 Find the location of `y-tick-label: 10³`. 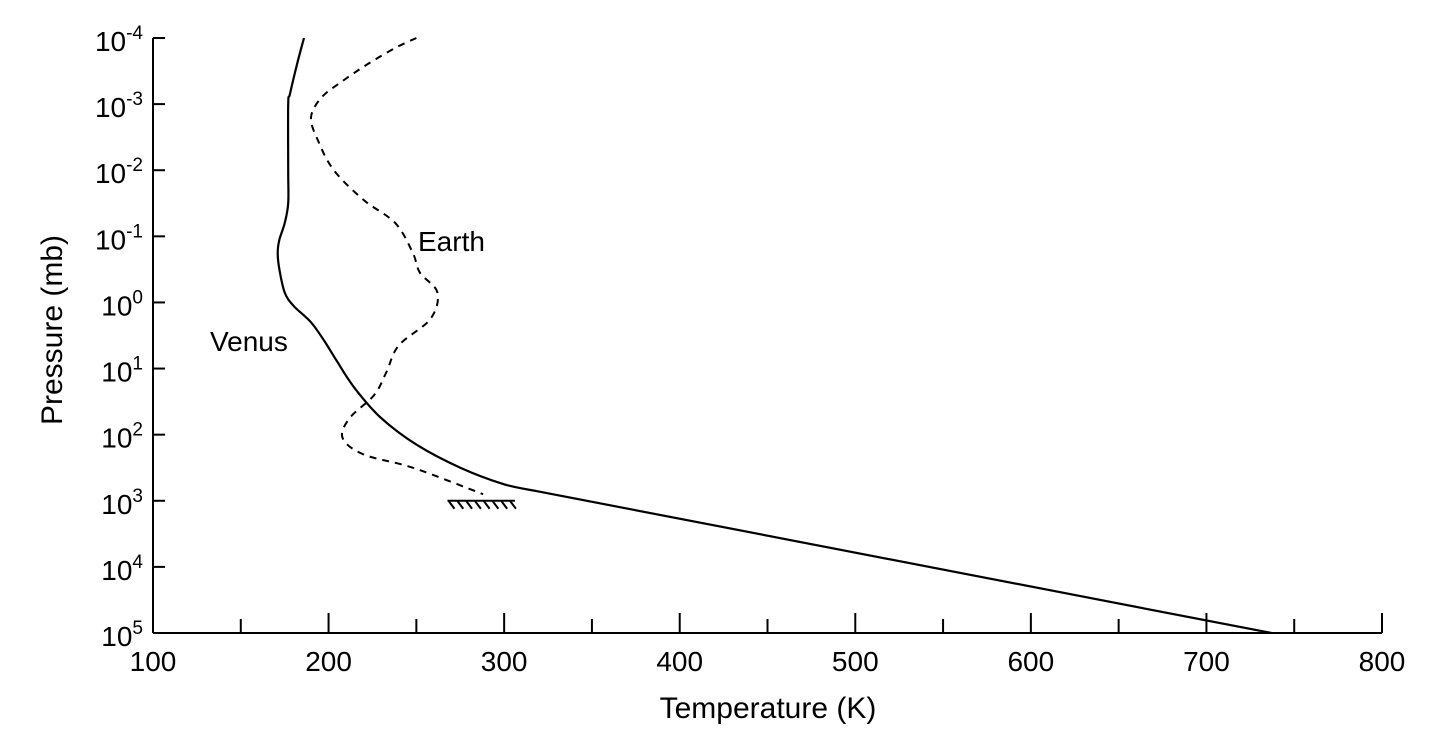

y-tick-label: 10³ is located at coordinates (122, 503).